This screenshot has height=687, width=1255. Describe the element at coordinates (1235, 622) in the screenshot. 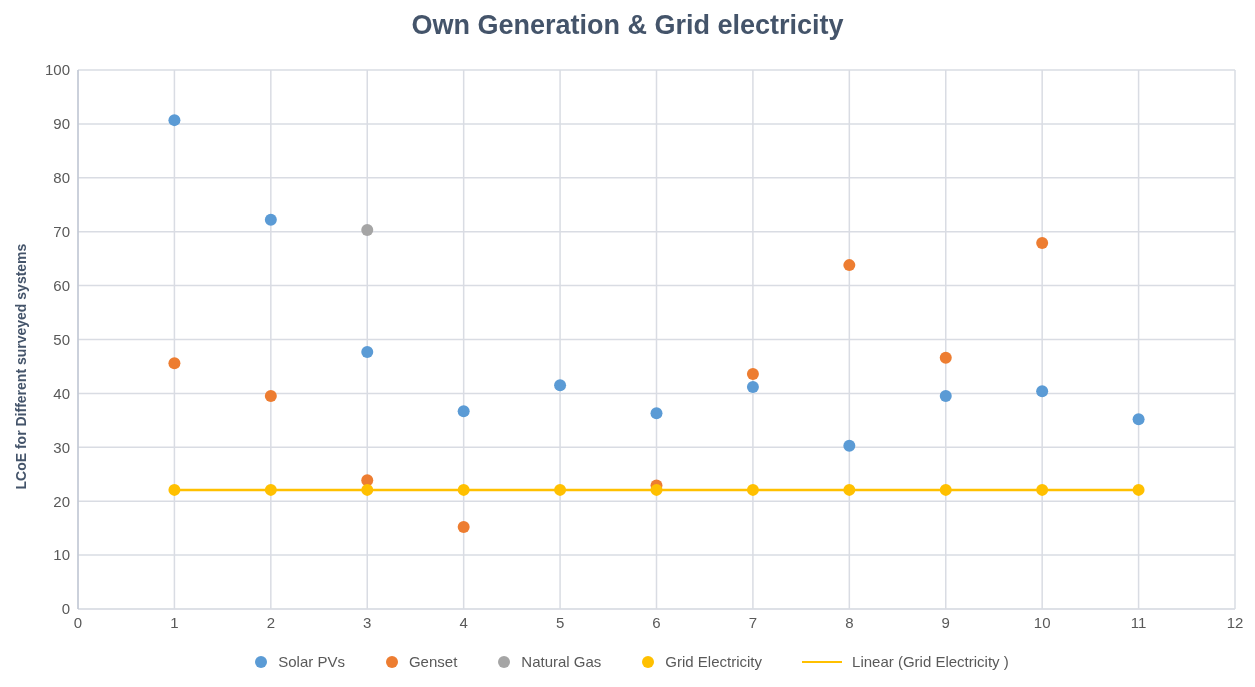

I see `x-tick-label: 12` at that location.